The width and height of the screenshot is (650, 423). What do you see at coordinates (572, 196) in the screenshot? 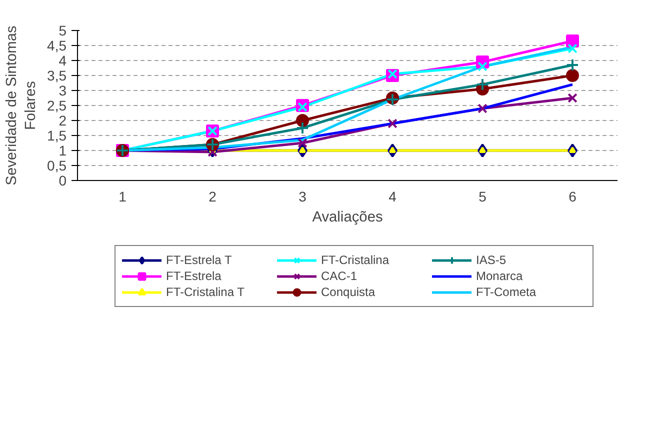
I see `x-tick-label: 6` at bounding box center [572, 196].